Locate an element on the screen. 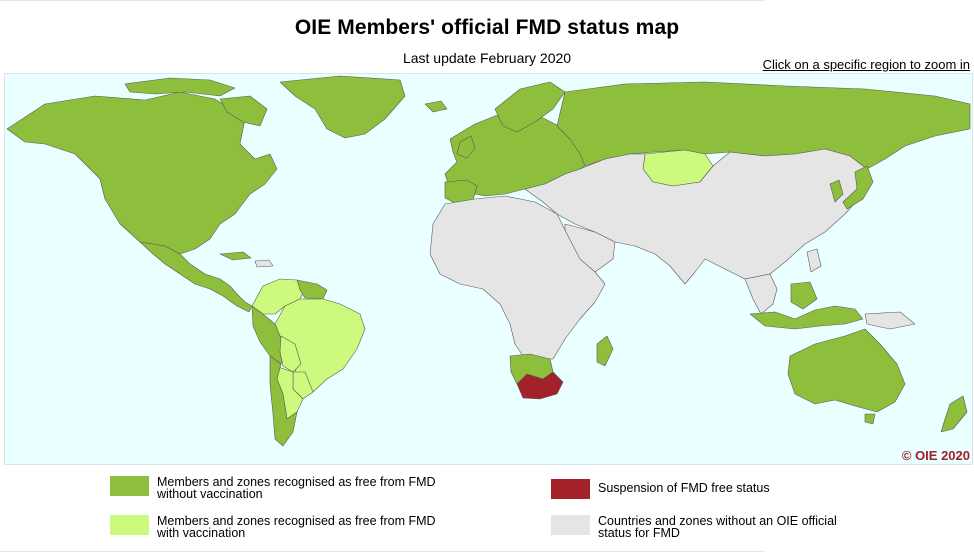  legend-line: Suspension of FMD free status is located at coordinates (684, 488).